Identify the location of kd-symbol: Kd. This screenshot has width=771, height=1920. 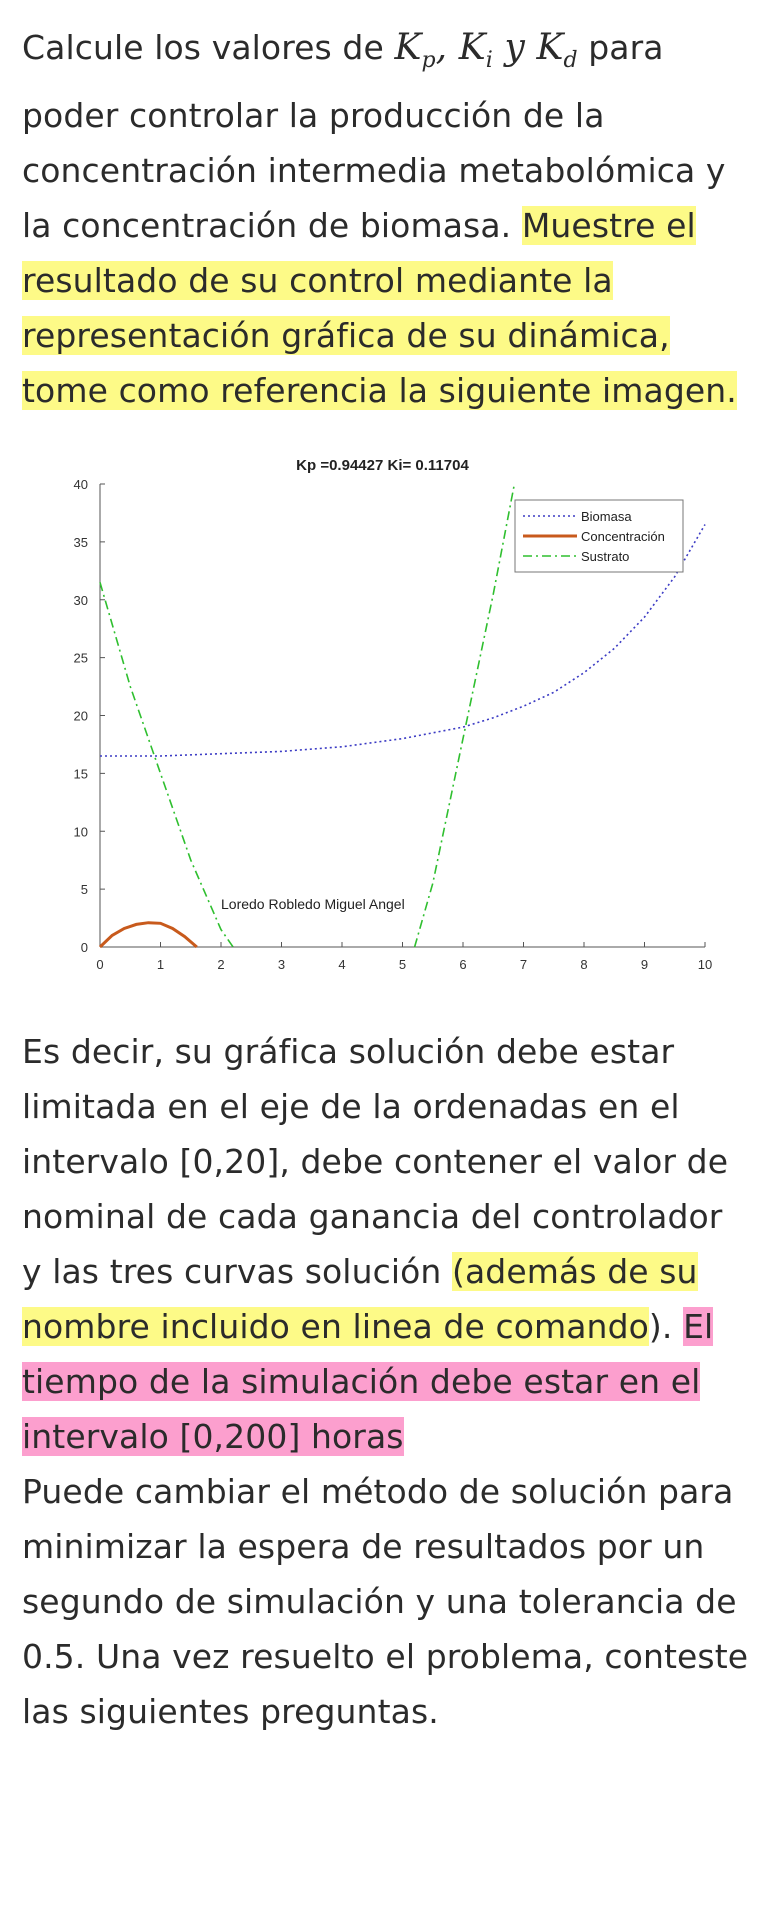
(557, 50).